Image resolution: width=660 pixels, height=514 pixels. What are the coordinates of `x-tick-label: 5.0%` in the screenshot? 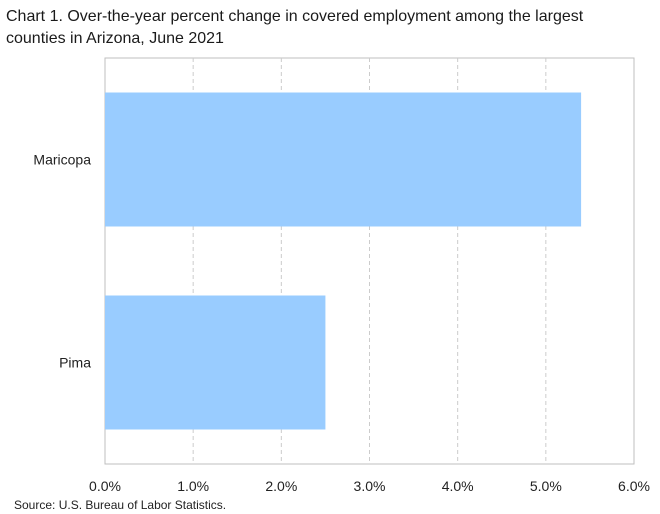 It's located at (546, 486).